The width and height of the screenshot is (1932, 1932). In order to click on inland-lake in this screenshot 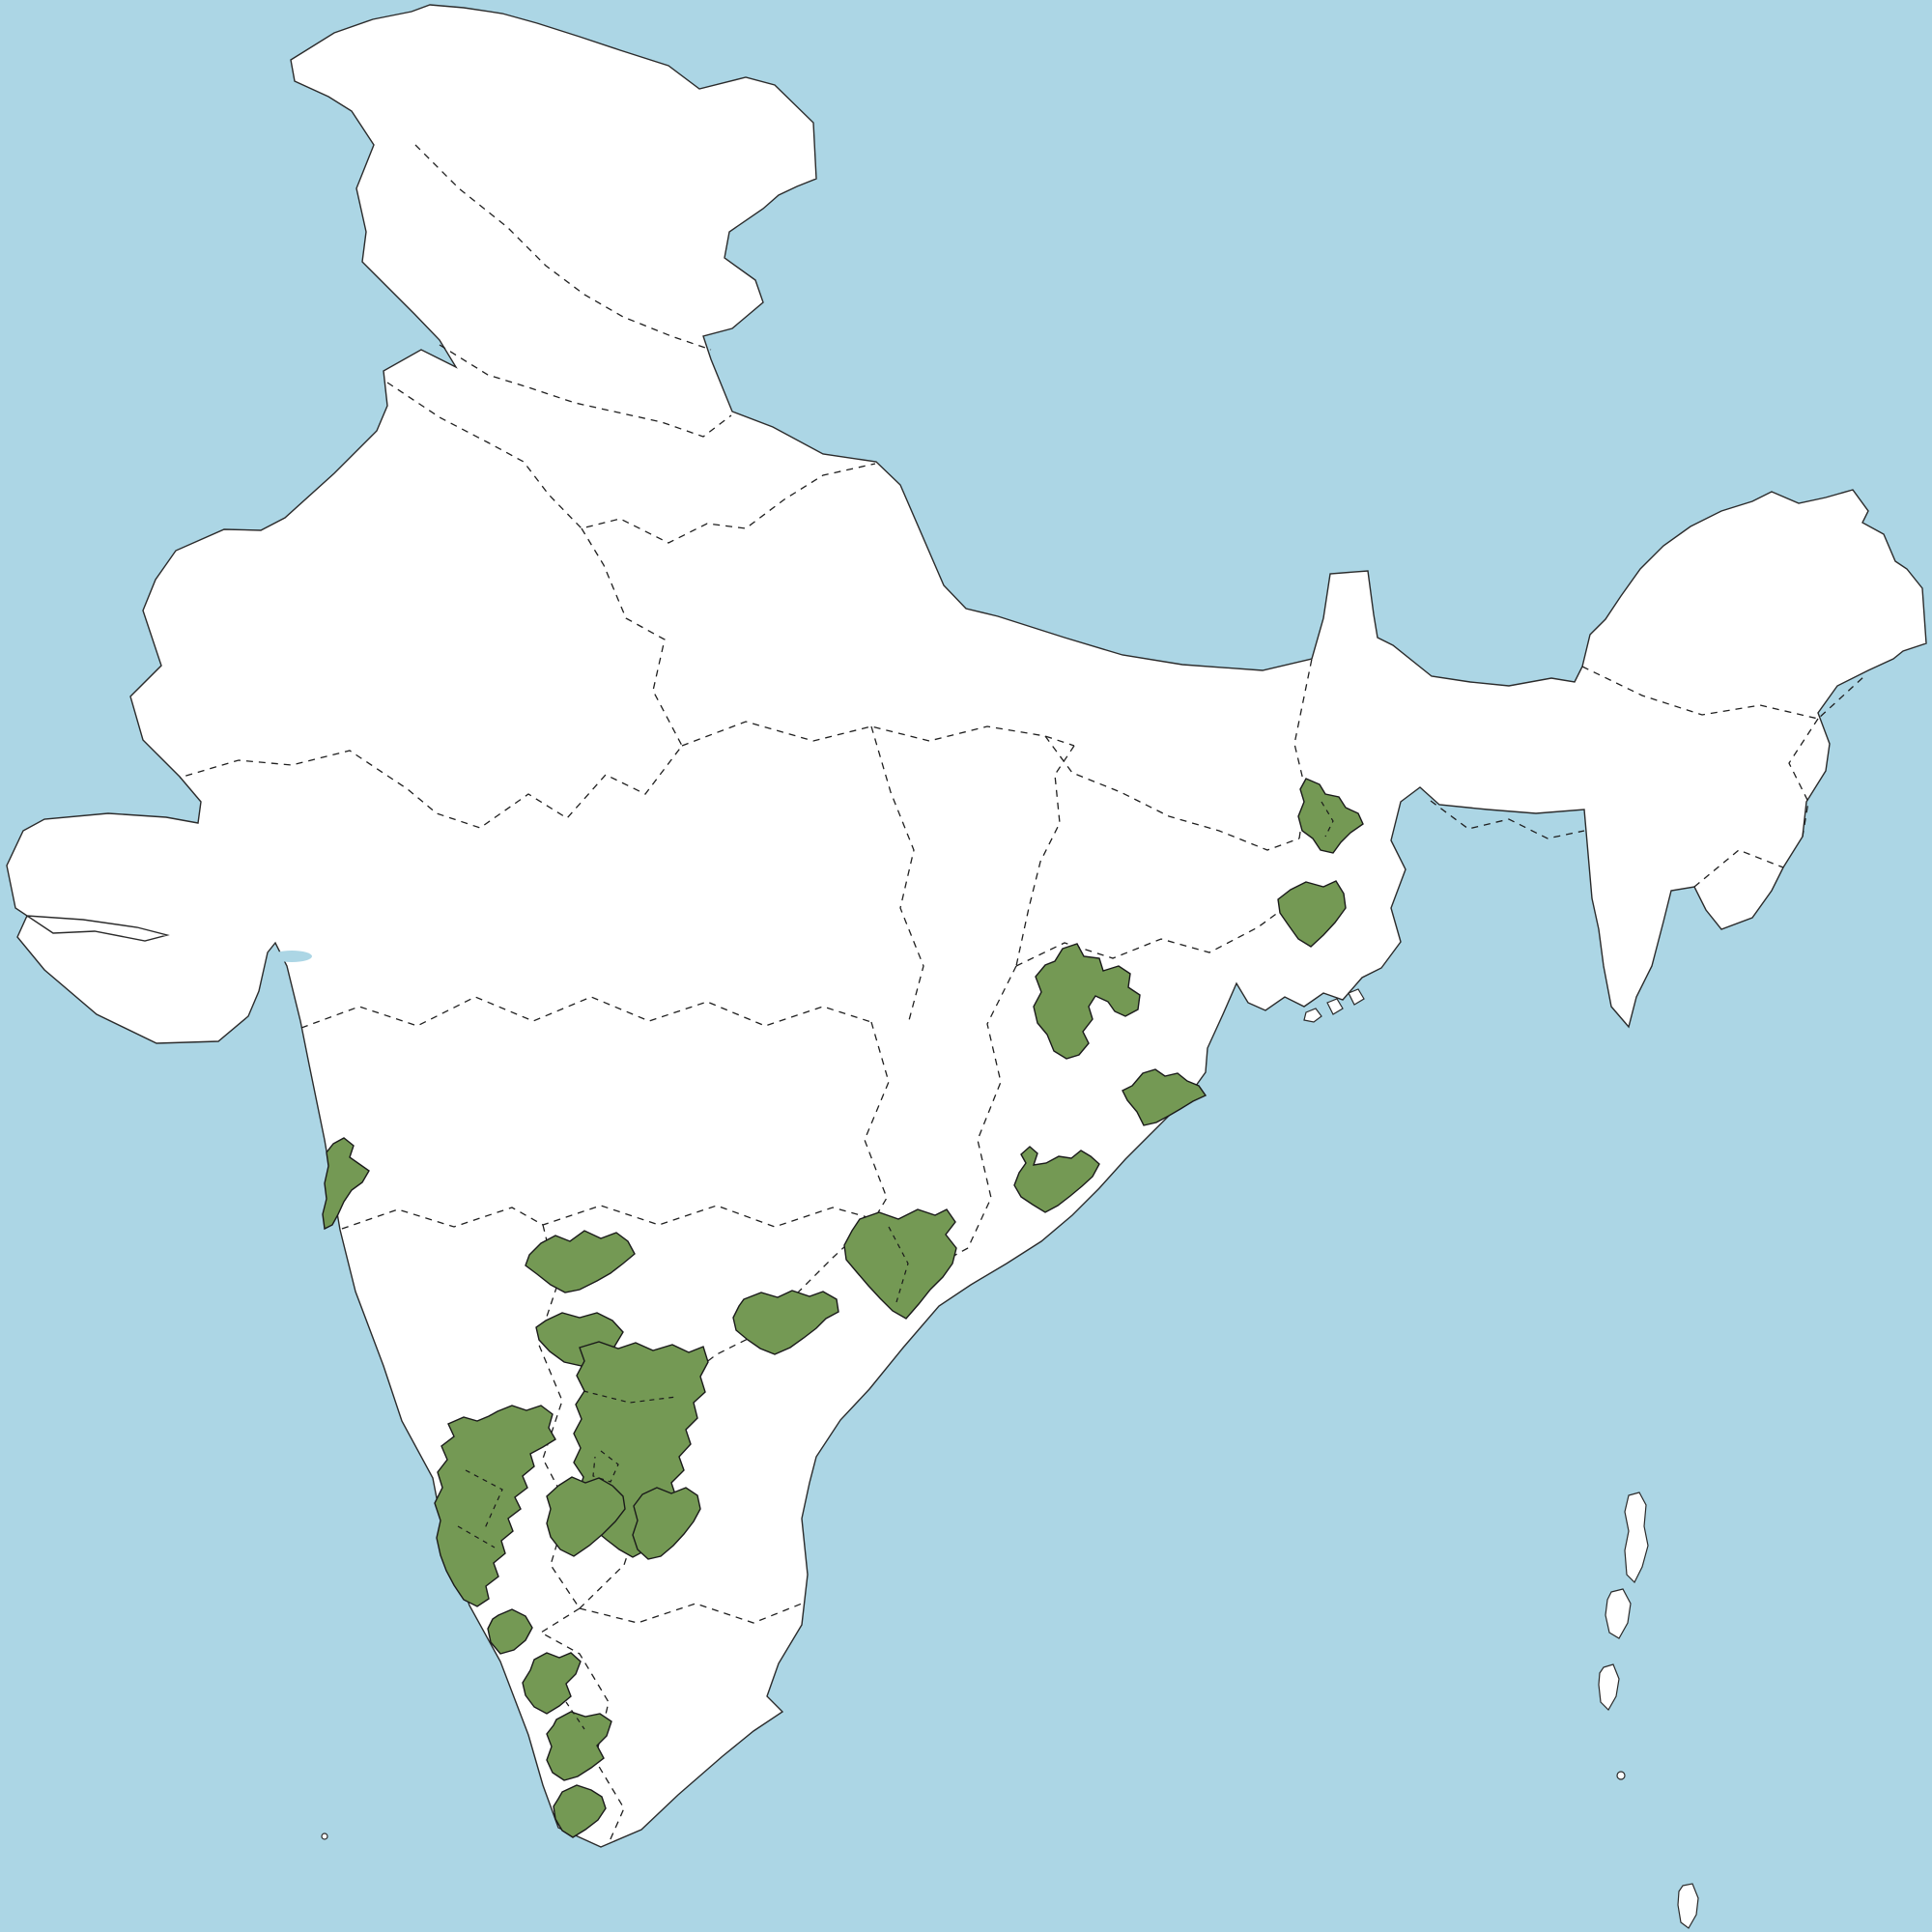, I will do `click(291, 956)`.